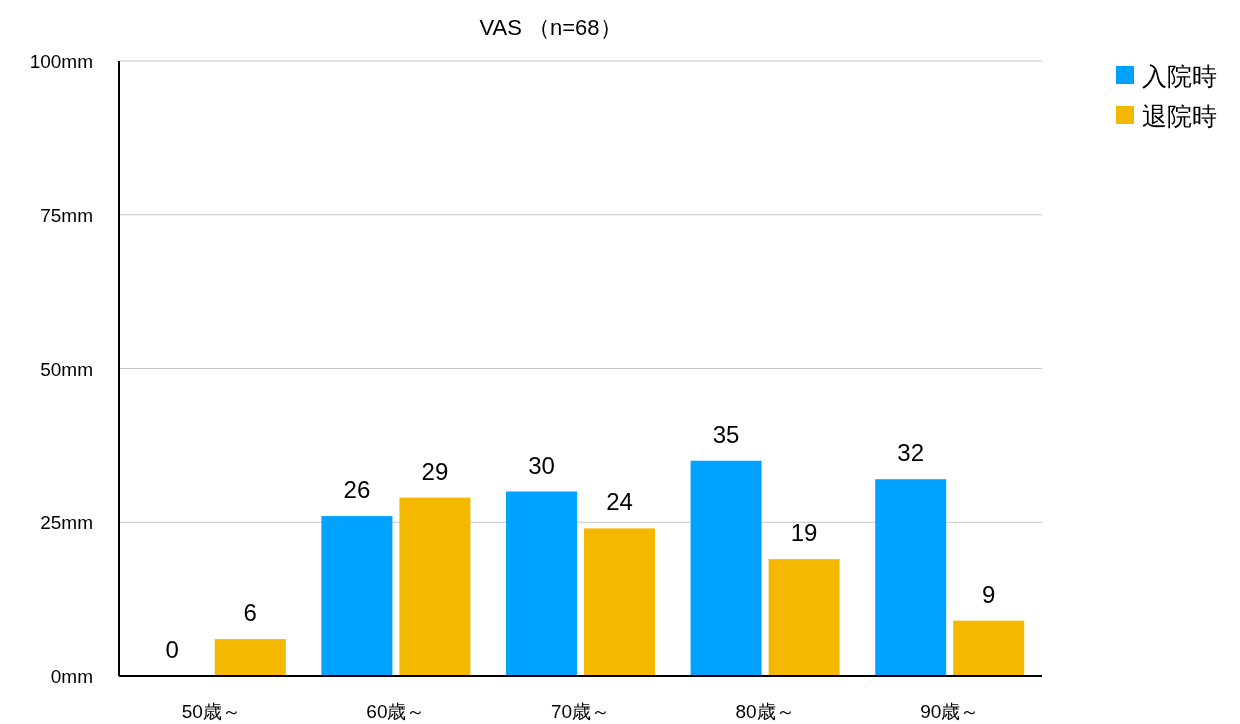  What do you see at coordinates (619, 502) in the screenshot?
I see `data-label: 24` at bounding box center [619, 502].